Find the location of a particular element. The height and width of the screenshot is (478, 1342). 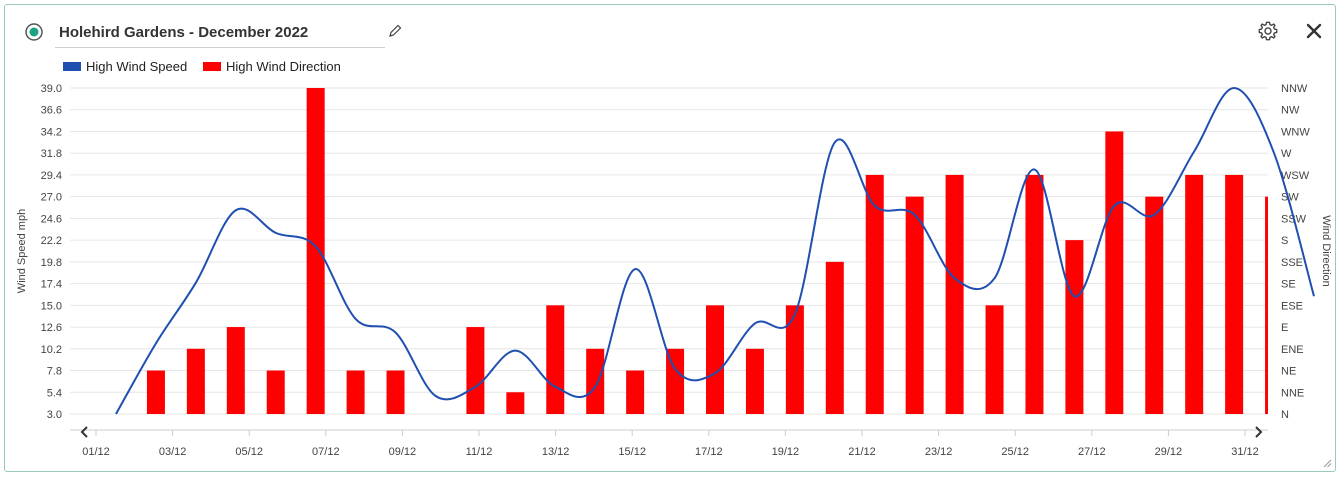

y-tick-label-left: 3.0 is located at coordinates (54, 415).